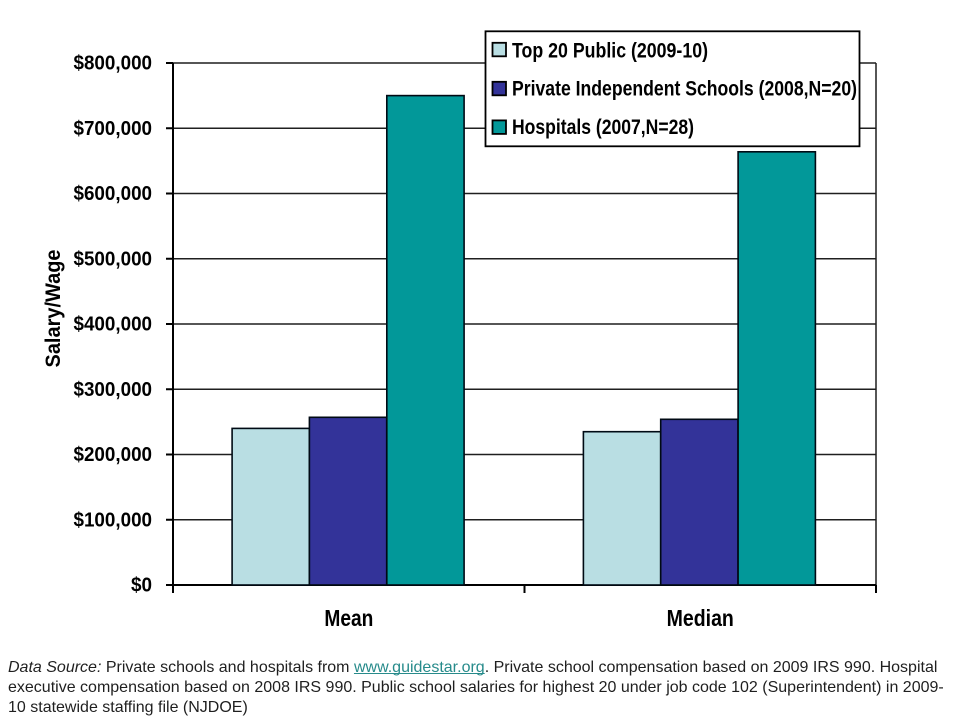  What do you see at coordinates (113, 520) in the screenshot?
I see `svg-text: $100,000` at bounding box center [113, 520].